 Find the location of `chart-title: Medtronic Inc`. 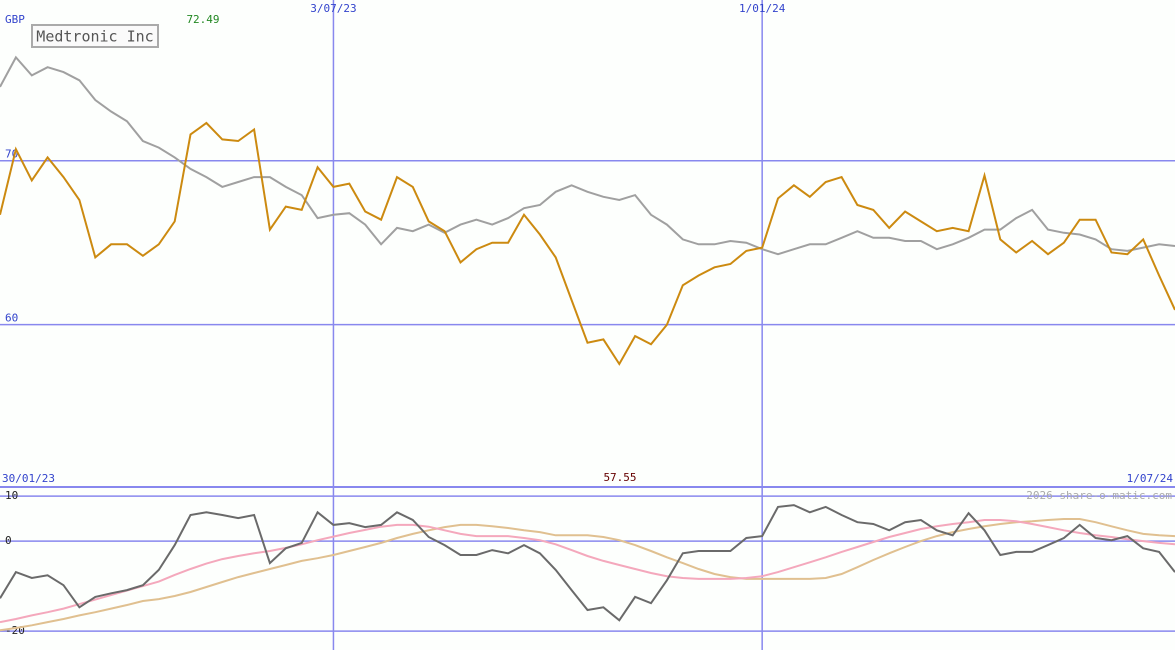

chart-title: Medtronic Inc is located at coordinates (94, 37).